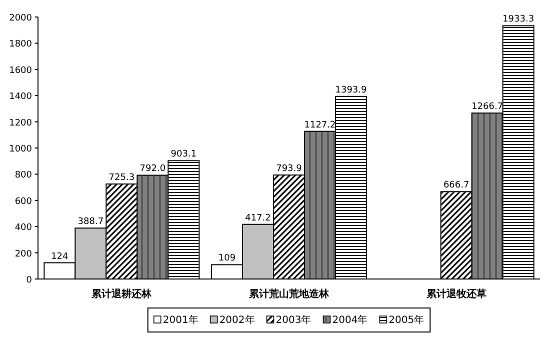  What do you see at coordinates (406, 320) in the screenshot?
I see `legend-label: 2005年` at bounding box center [406, 320].